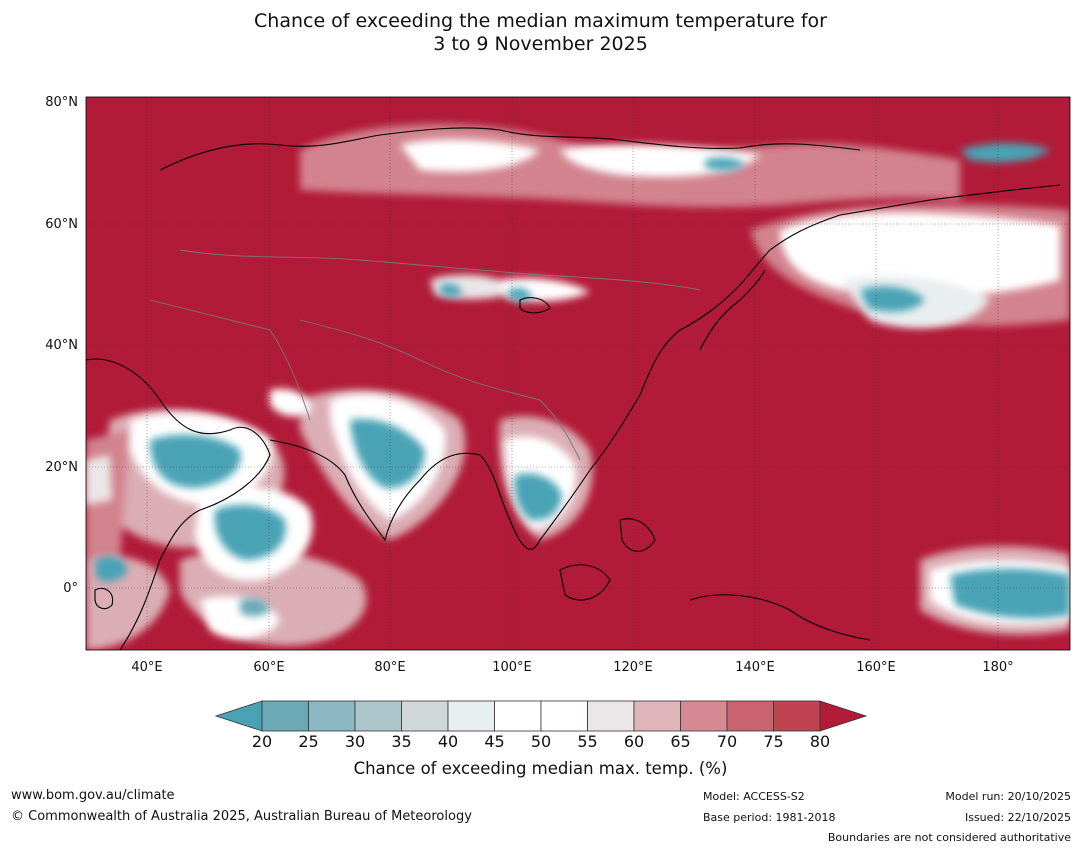 The width and height of the screenshot is (1081, 850). I want to click on colorbar-tick-label: 35, so click(401, 741).